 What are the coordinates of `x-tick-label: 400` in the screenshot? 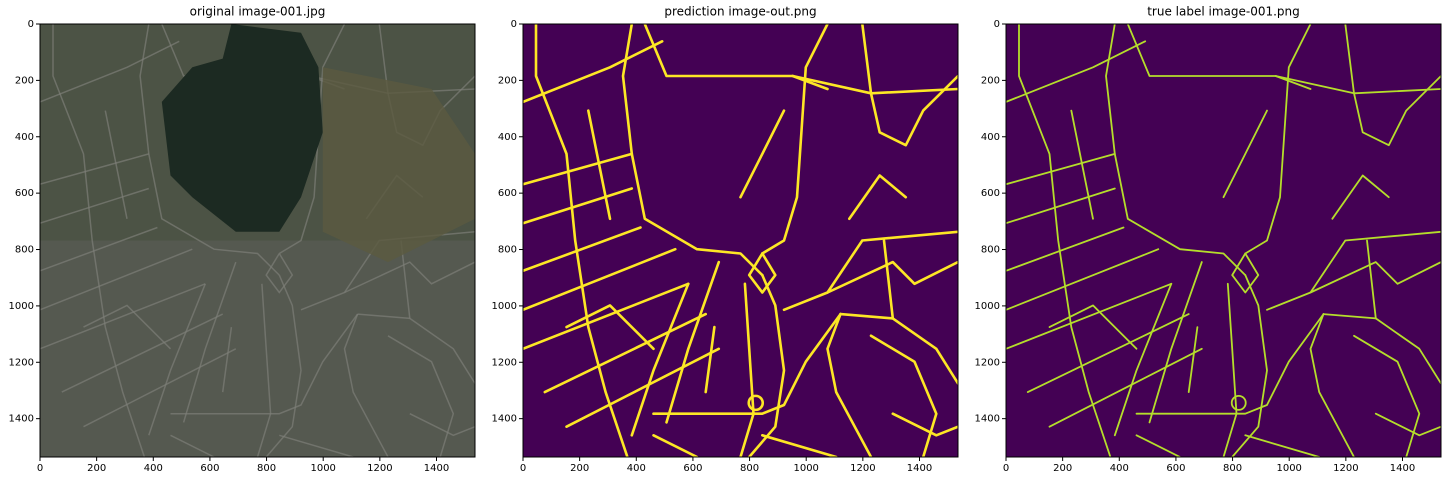 It's located at (636, 468).